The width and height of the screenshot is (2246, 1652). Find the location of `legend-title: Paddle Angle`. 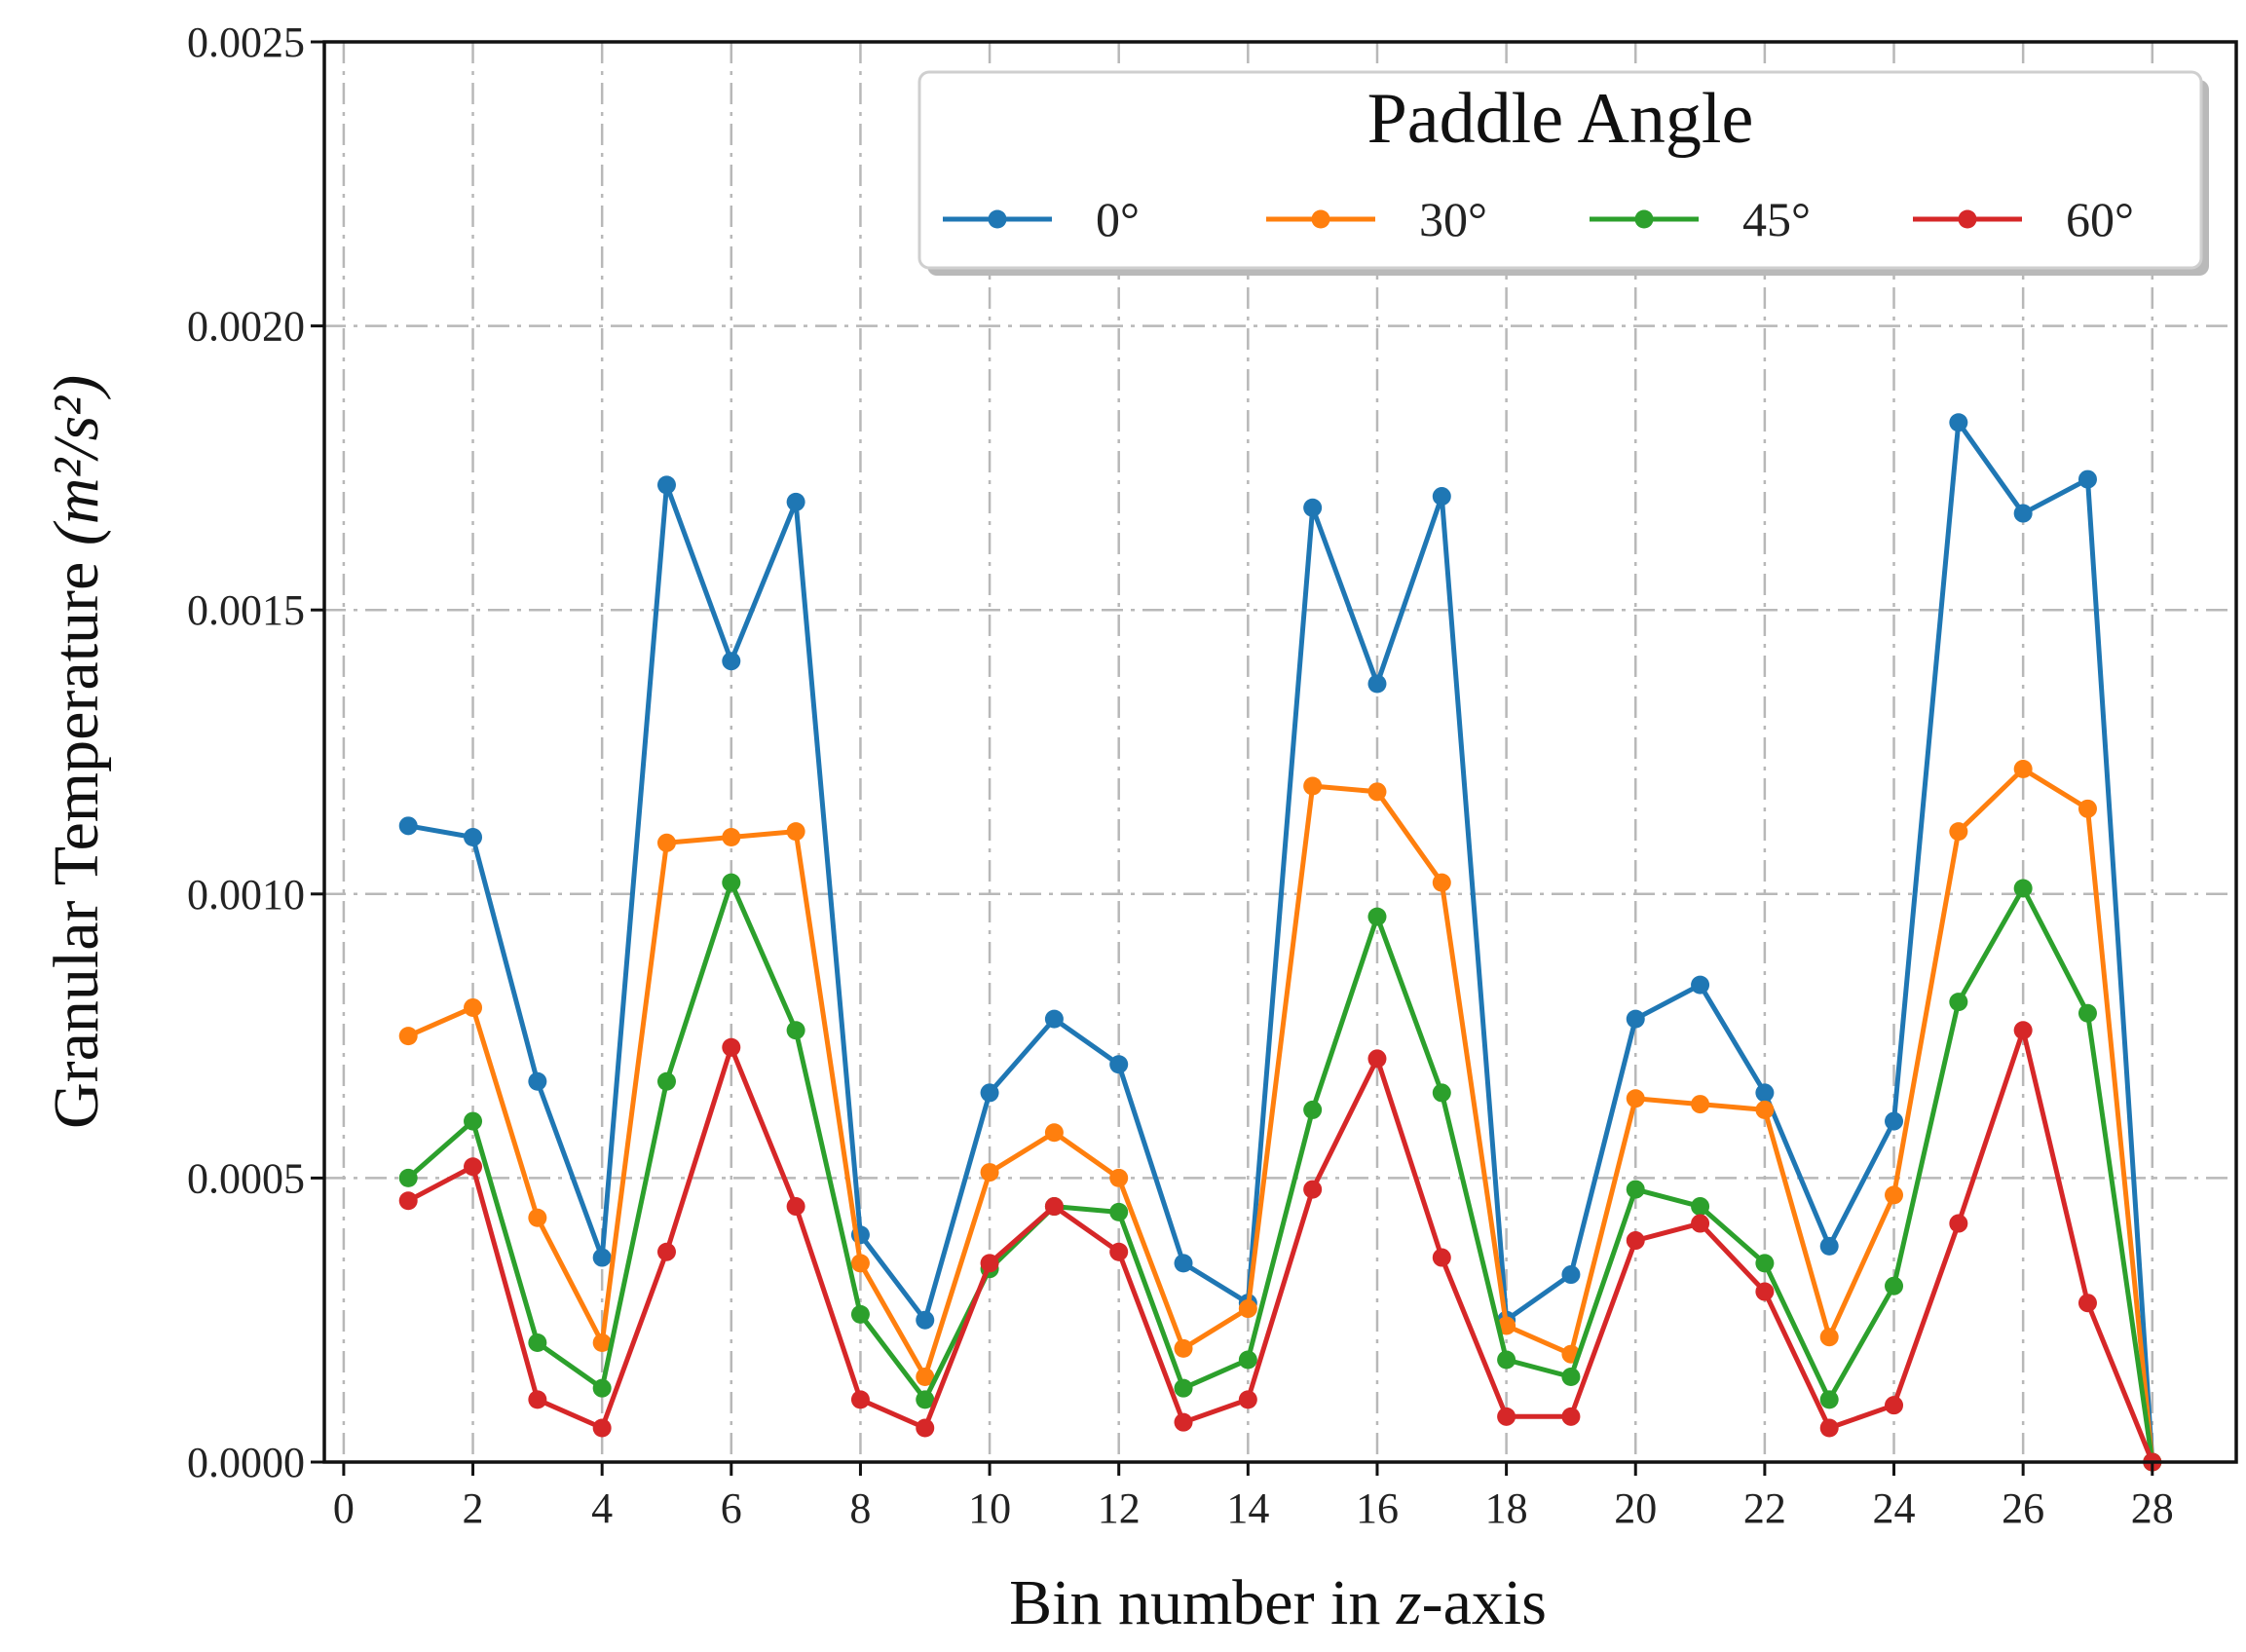

legend-title: Paddle Angle is located at coordinates (1560, 119).